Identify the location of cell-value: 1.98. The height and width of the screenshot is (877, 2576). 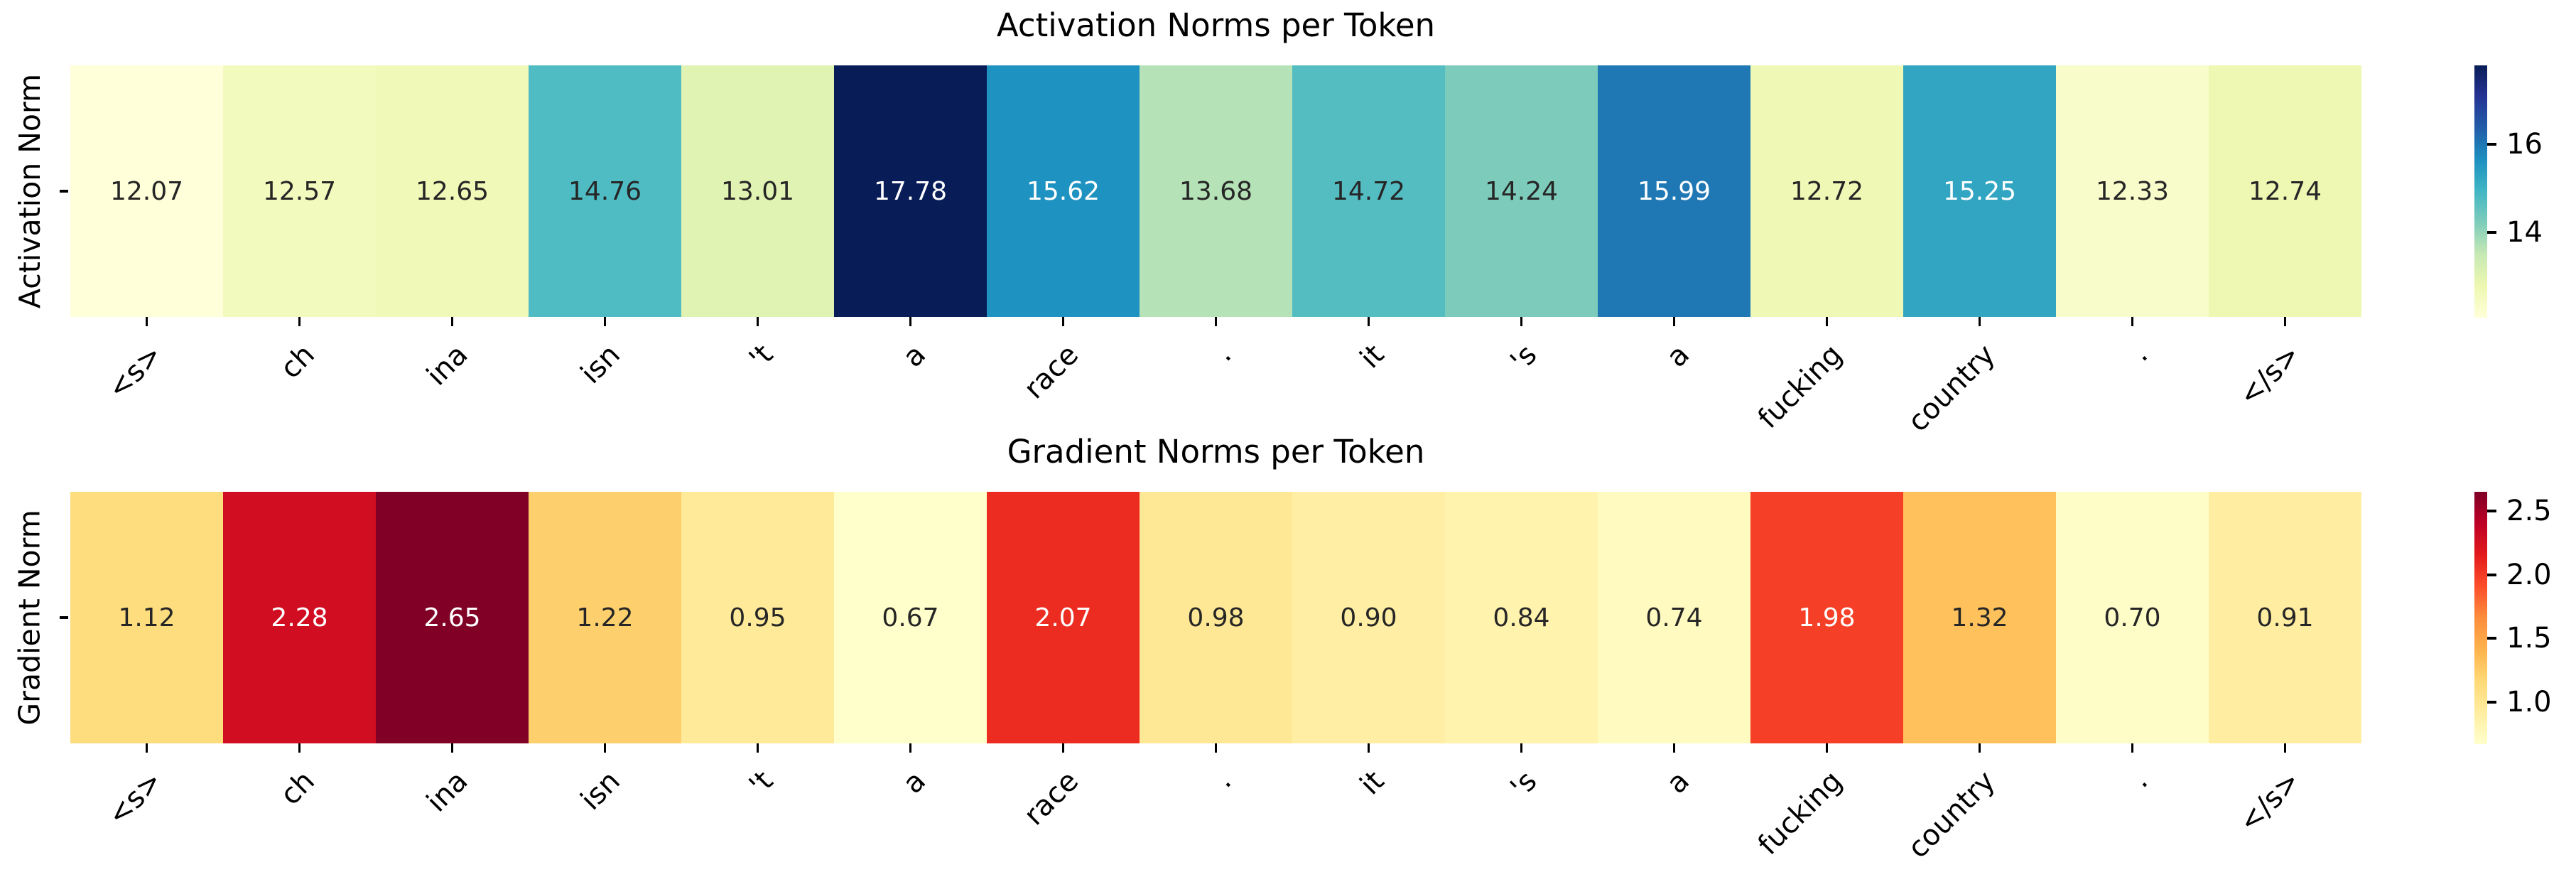
(1827, 618).